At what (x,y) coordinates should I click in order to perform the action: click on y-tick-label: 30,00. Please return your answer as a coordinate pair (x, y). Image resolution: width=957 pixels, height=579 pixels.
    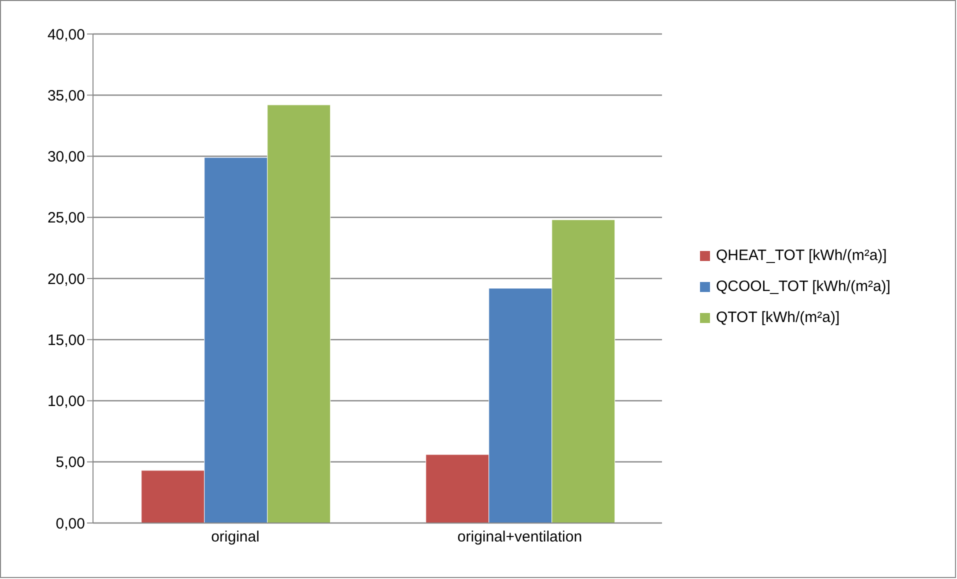
    Looking at the image, I should click on (66, 157).